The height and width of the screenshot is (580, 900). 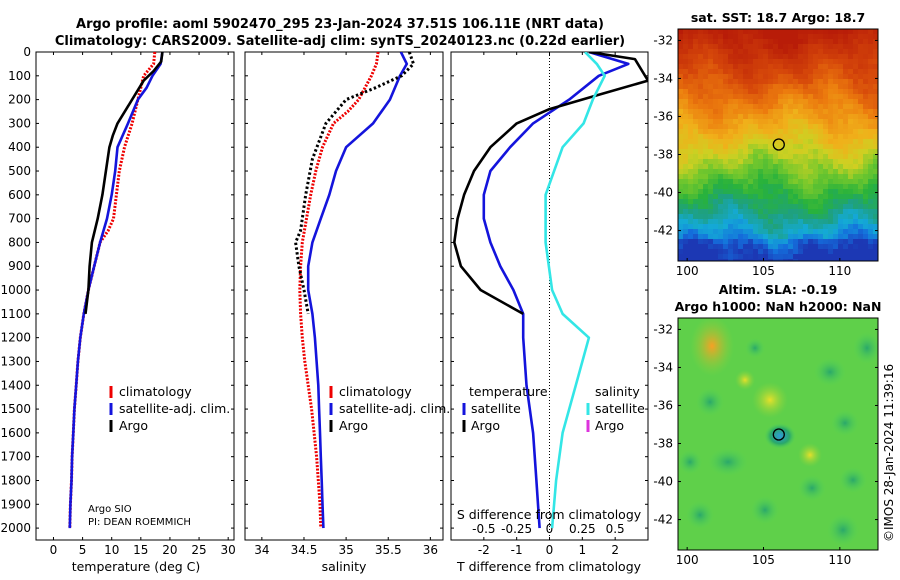 What do you see at coordinates (353, 425) in the screenshot?
I see `legend-label-argo: Argo` at bounding box center [353, 425].